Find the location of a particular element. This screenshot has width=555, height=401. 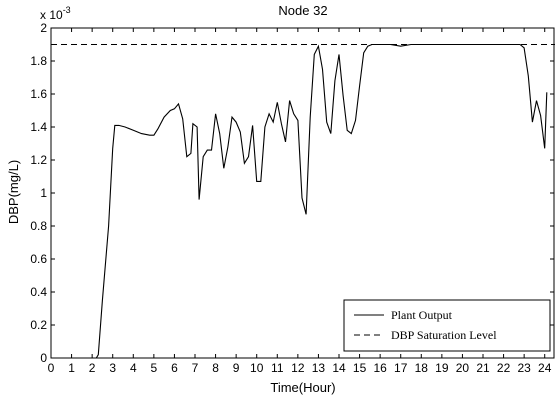

x-tick-label: 7 is located at coordinates (195, 368).